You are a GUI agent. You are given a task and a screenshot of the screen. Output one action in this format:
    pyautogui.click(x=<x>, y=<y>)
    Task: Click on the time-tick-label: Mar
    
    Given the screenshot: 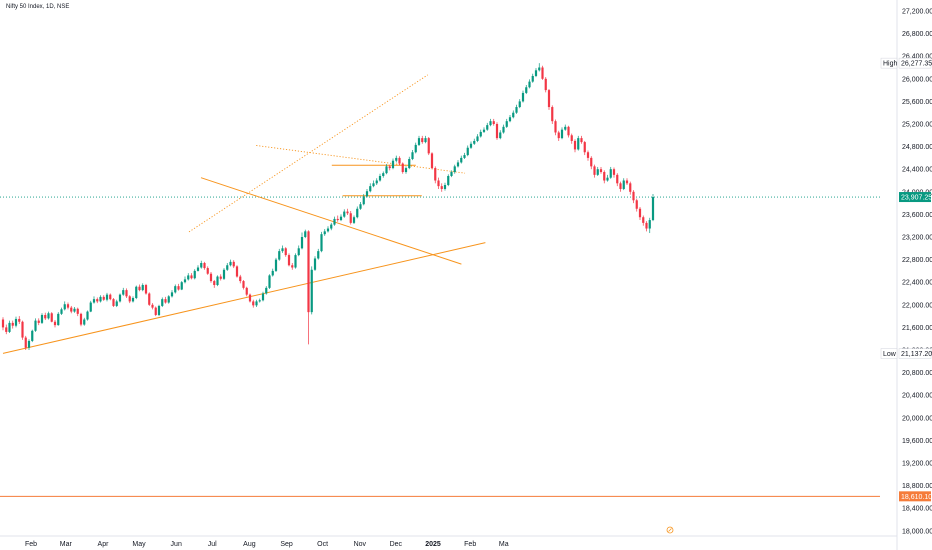 What is the action you would take?
    pyautogui.click(x=66, y=544)
    